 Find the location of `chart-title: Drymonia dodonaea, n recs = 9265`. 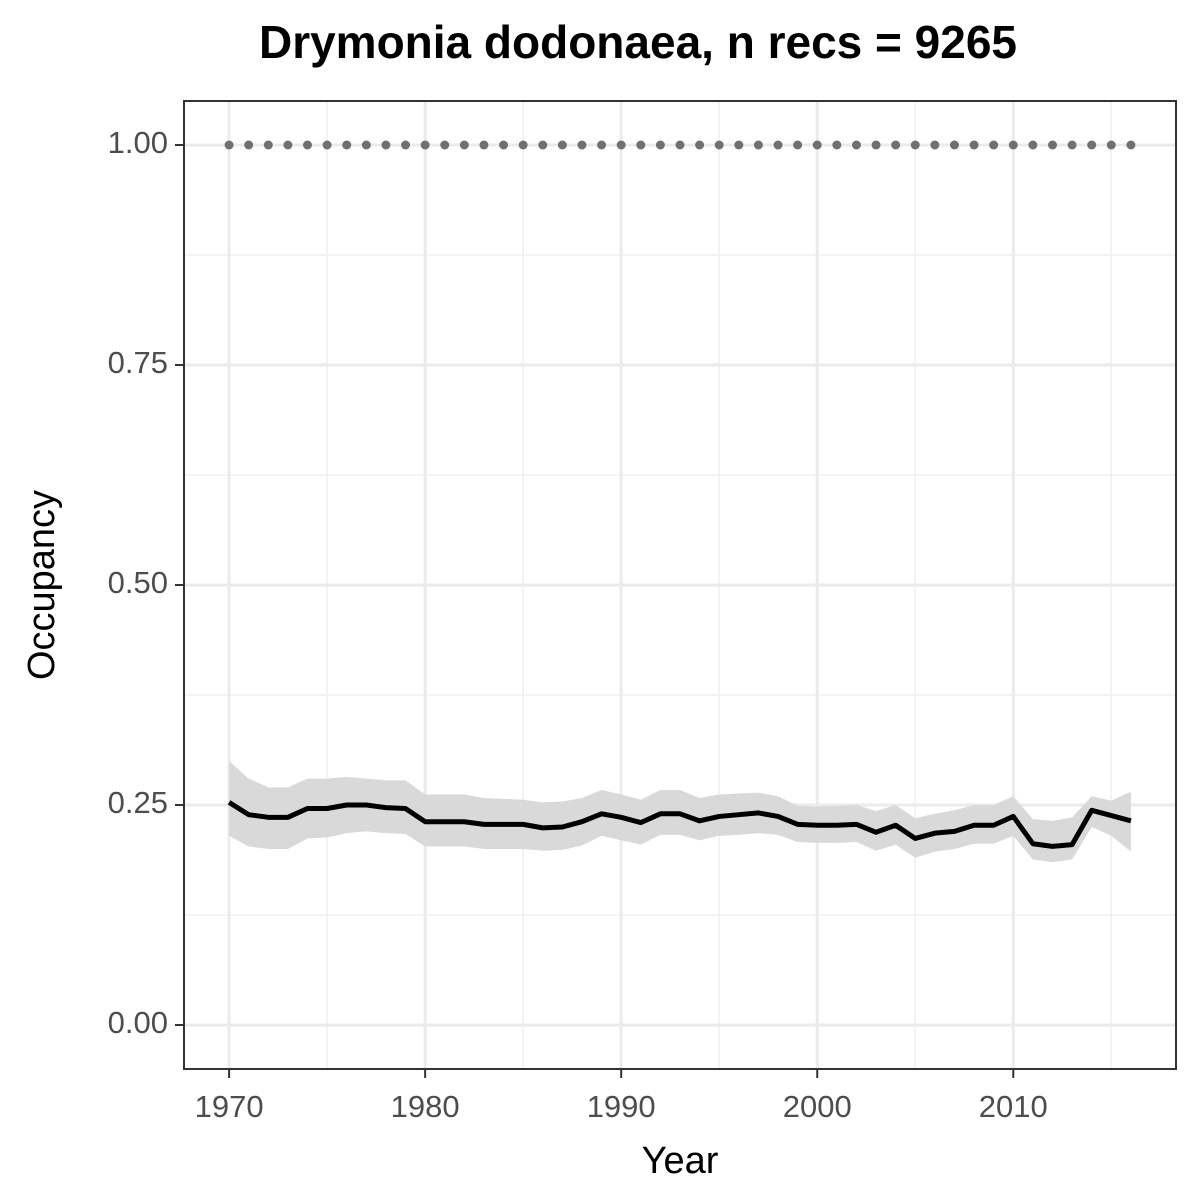

chart-title: Drymonia dodonaea, n recs = 9265 is located at coordinates (638, 42).